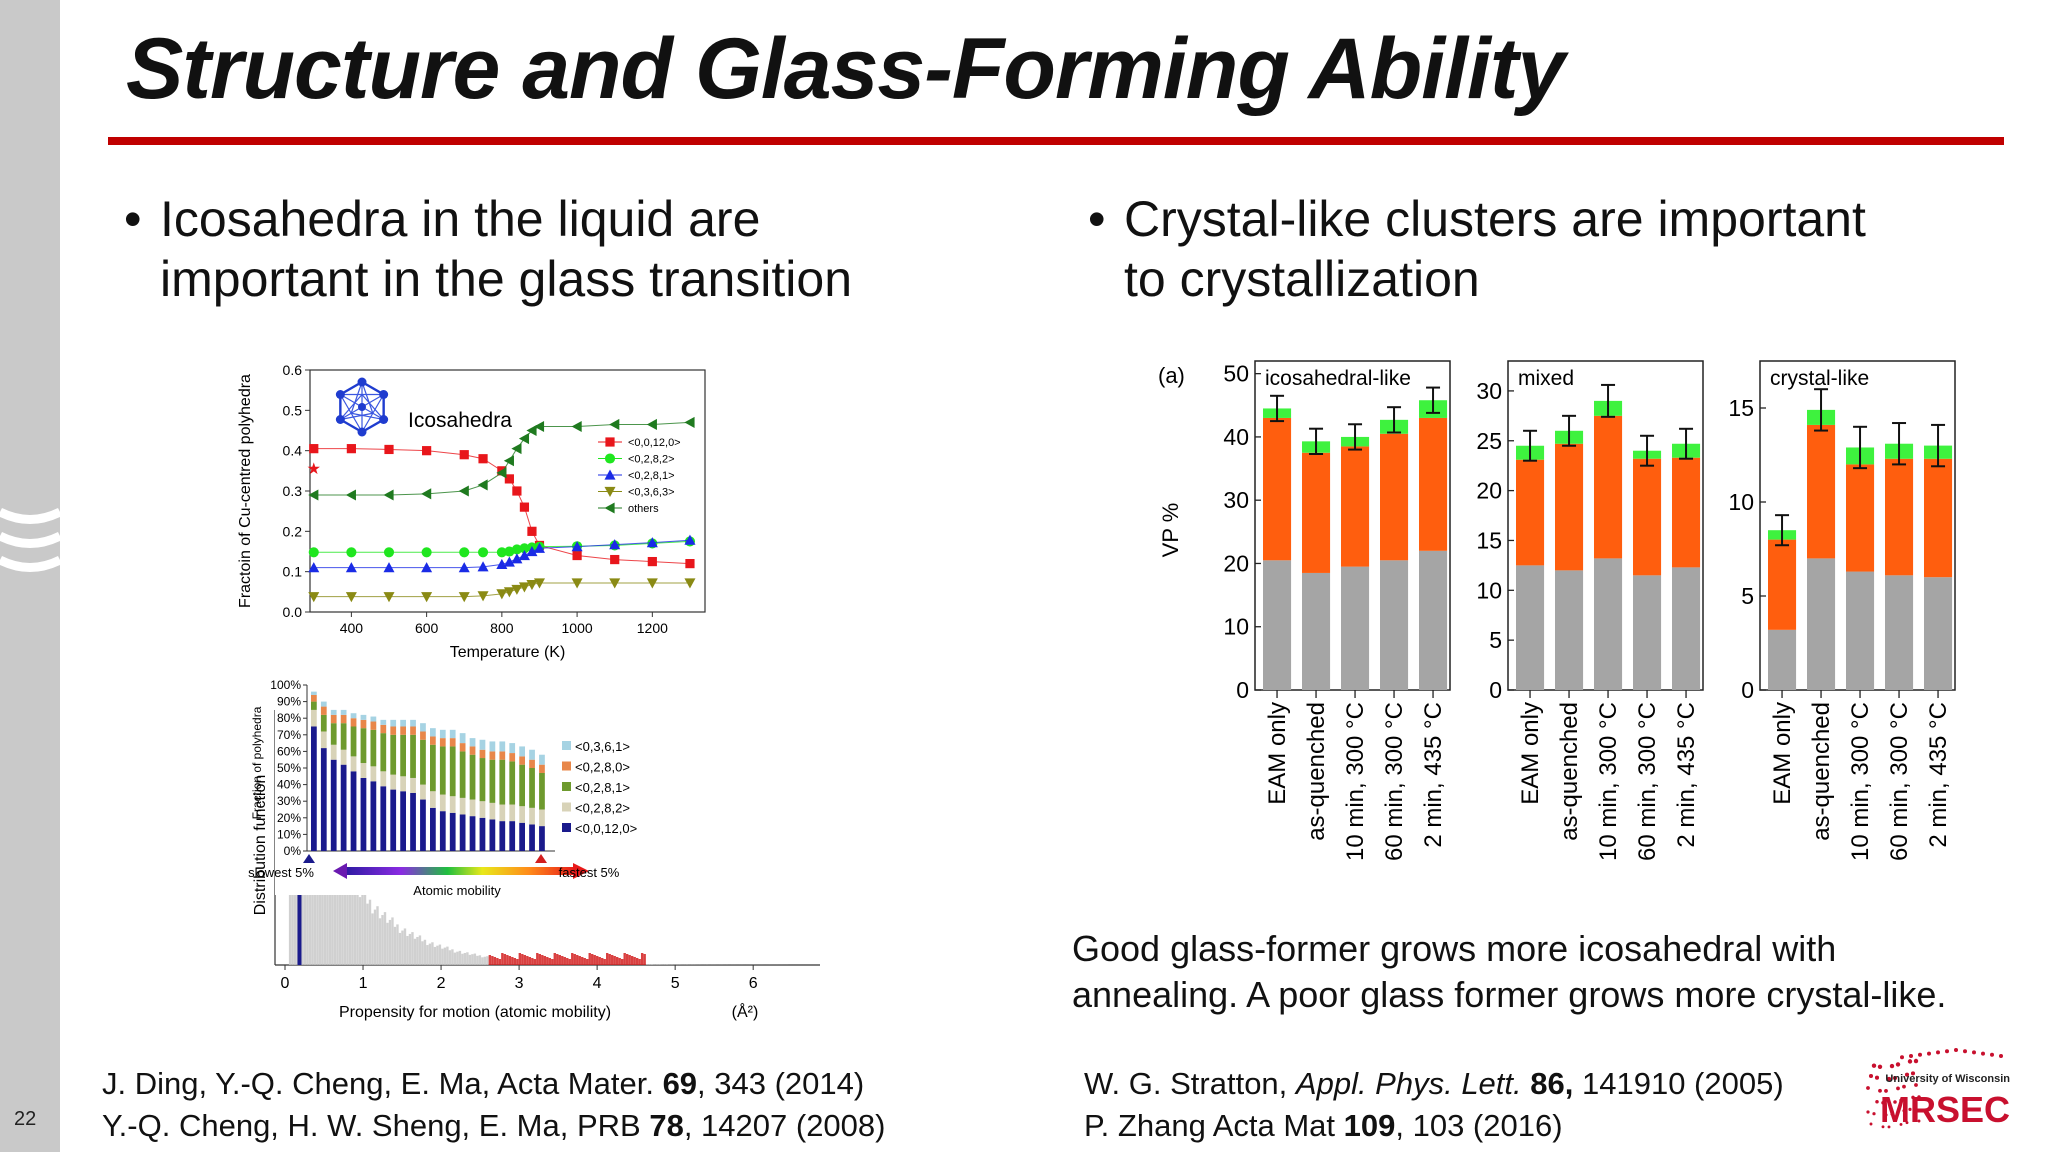 The image size is (2048, 1157). I want to click on reference-zhang: P. Zhang Acta Mat 109, 103 (2016), so click(1434, 1126).